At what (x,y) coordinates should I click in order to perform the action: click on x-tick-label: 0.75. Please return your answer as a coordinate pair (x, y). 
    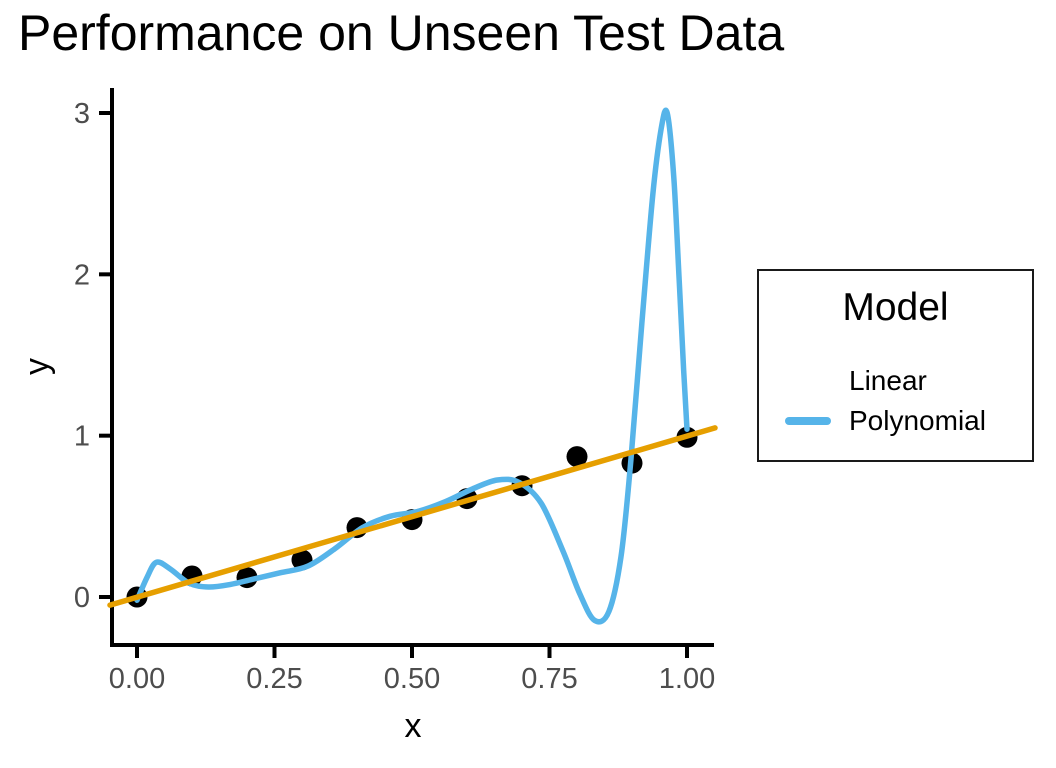
    Looking at the image, I should click on (549, 679).